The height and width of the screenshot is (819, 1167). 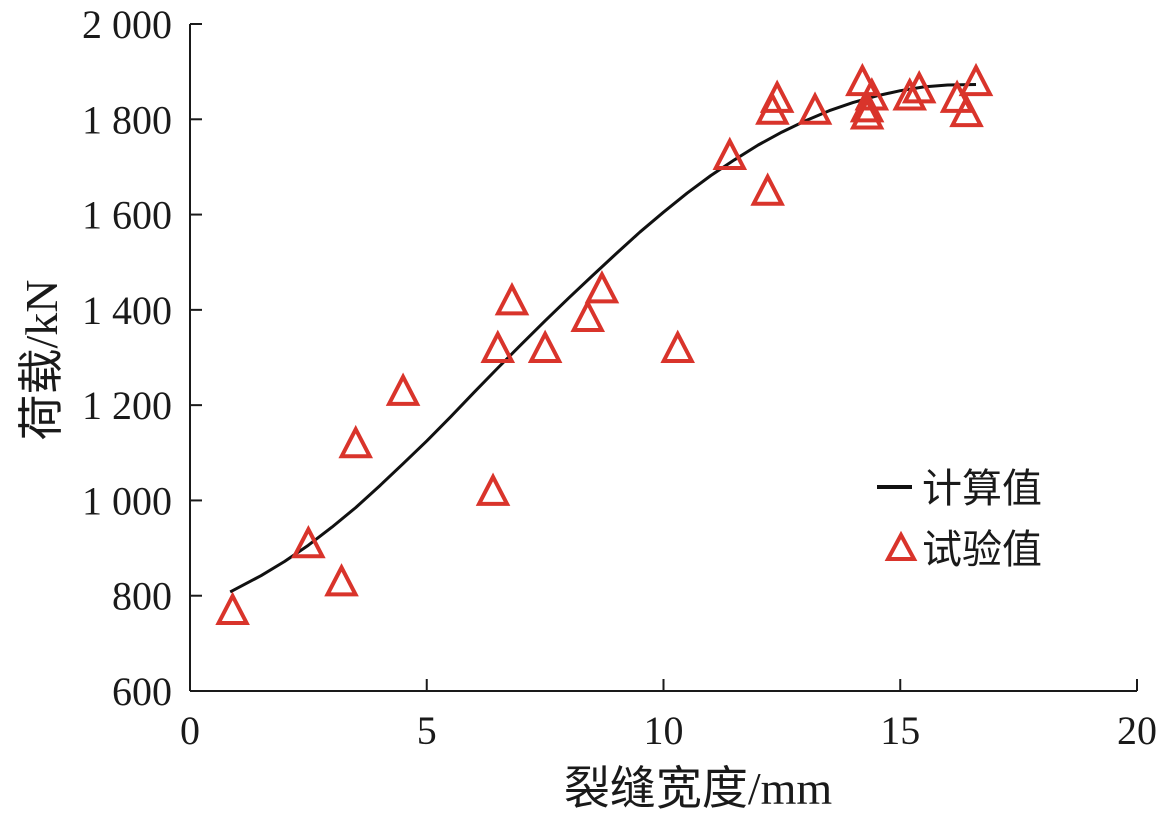 What do you see at coordinates (142, 358) in the screenshot?
I see `y-ticks: 600 800 1 000 1 200 1 400 1 600 1 800 2 000` at bounding box center [142, 358].